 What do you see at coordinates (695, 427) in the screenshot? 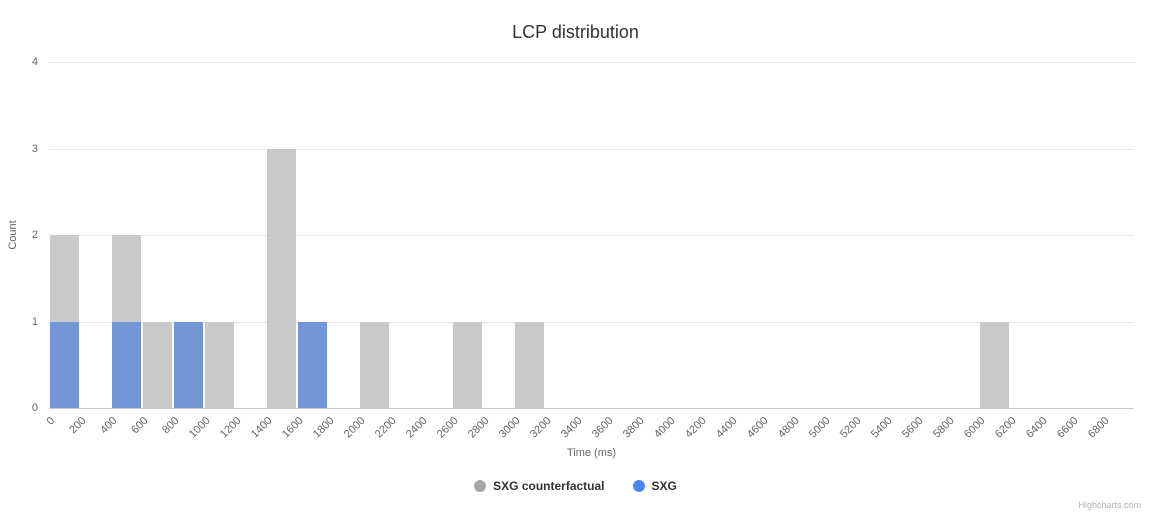
I see `x-tick-label-4200: 4200` at bounding box center [695, 427].